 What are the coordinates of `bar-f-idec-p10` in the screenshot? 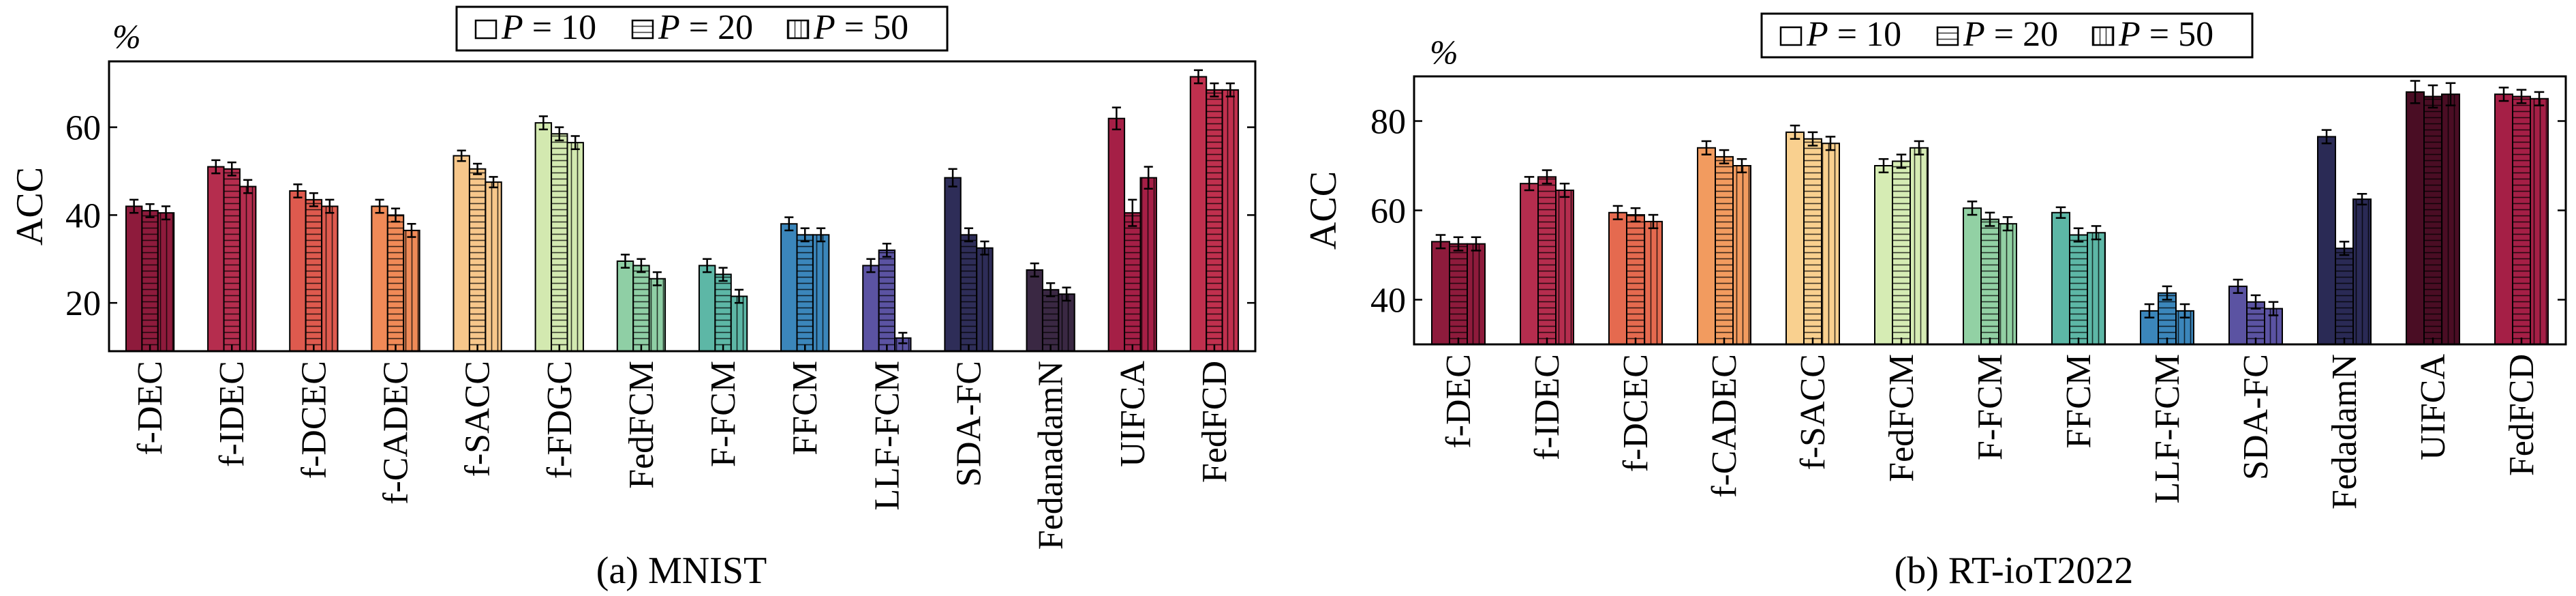 It's located at (216, 259).